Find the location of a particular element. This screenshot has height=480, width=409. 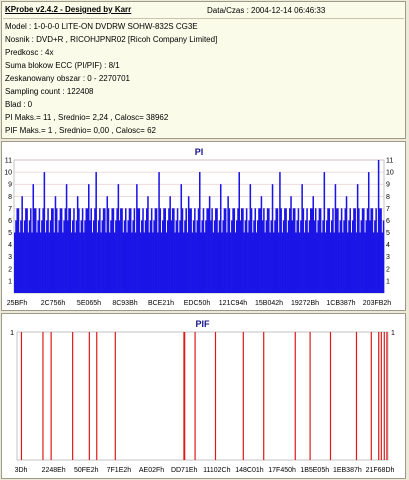

y-tick-label: 4 is located at coordinates (10, 245).